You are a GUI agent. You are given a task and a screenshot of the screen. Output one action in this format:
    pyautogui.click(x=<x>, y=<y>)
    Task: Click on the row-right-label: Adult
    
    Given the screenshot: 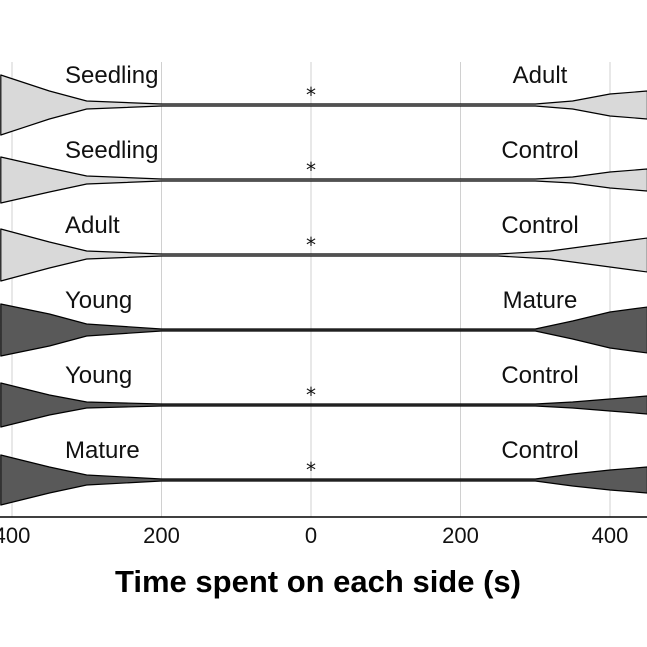 What is the action you would take?
    pyautogui.click(x=540, y=75)
    